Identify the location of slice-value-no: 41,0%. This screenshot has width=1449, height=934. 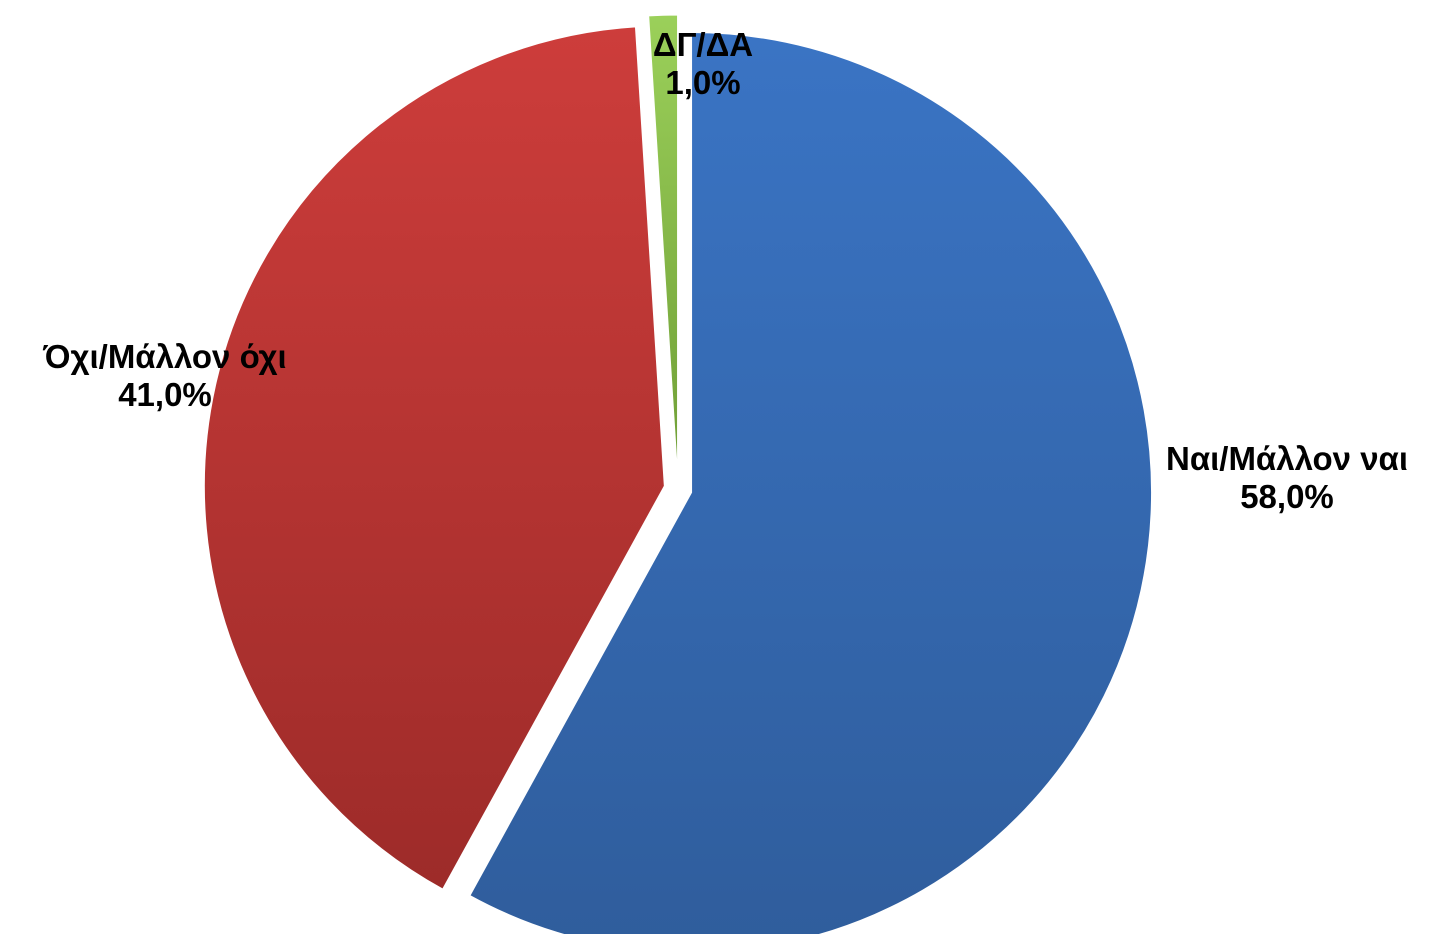
(165, 394).